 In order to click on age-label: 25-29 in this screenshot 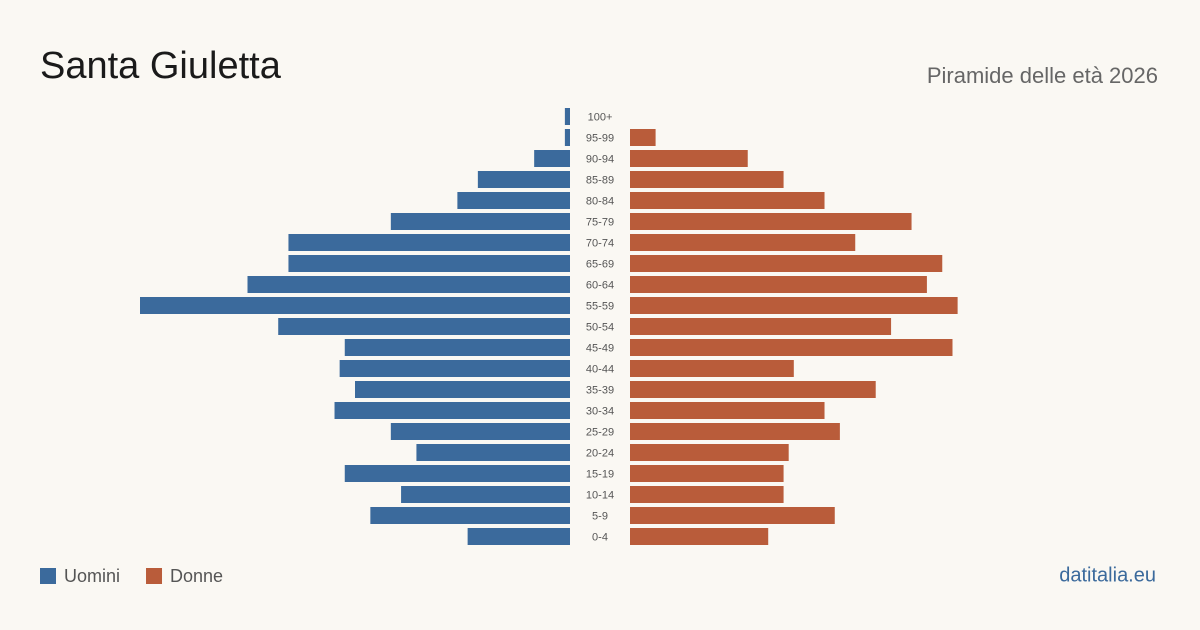, I will do `click(600, 432)`.